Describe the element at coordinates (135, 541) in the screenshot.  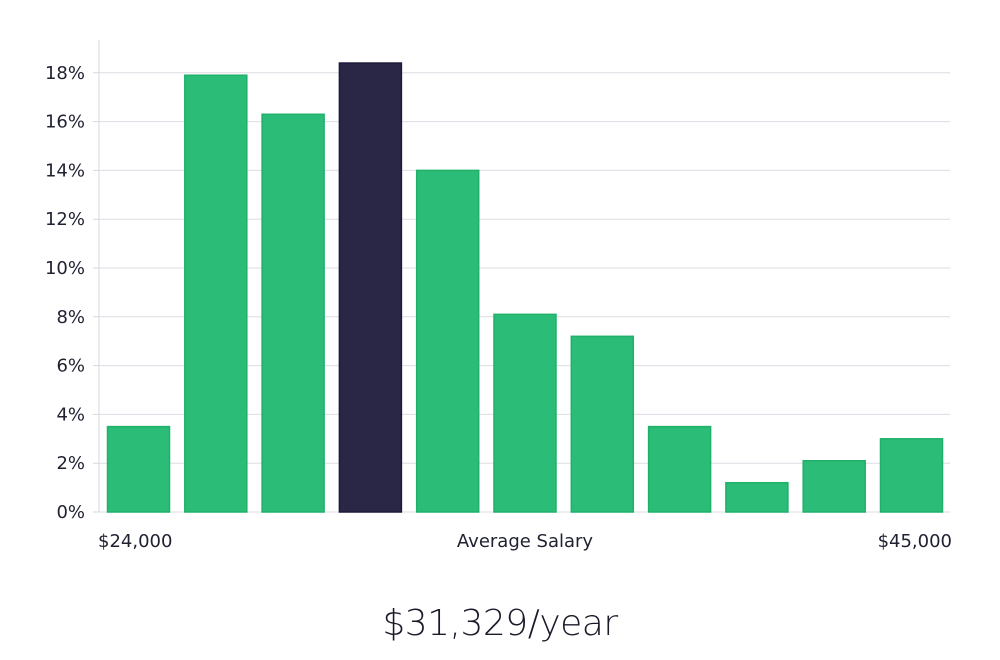
I see `x-min-label: $24,000` at that location.